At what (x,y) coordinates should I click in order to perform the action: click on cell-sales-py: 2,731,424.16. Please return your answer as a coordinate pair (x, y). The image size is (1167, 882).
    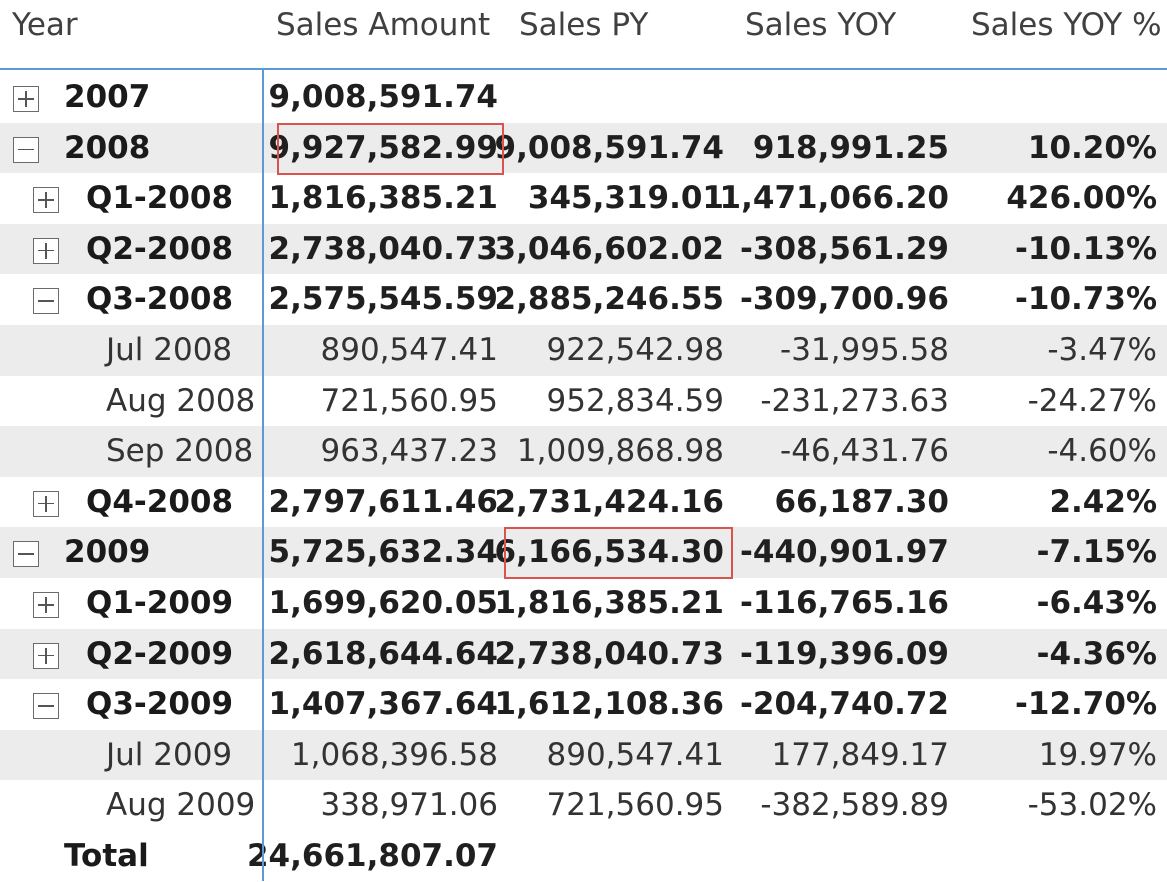
    Looking at the image, I should click on (609, 501).